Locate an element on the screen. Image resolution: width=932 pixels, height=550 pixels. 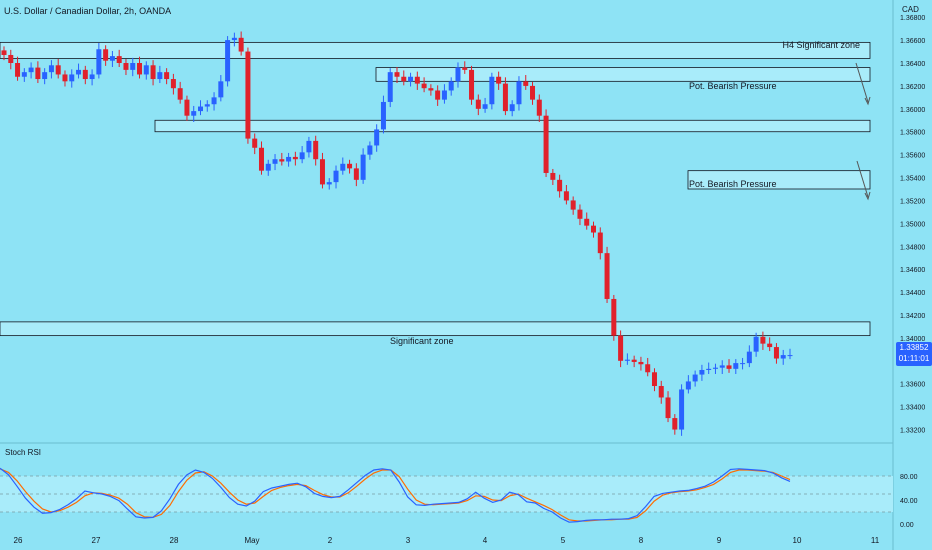
y-tick-label: 1.36800 is located at coordinates (912, 18).